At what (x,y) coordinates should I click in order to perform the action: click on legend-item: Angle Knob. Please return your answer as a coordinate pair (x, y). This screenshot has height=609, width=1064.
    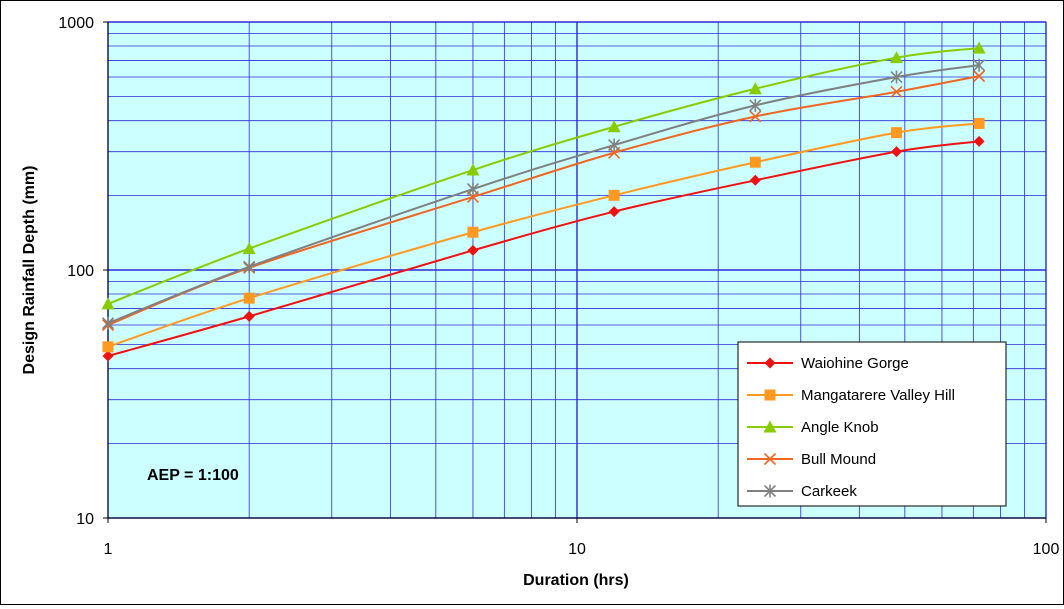
    Looking at the image, I should click on (813, 427).